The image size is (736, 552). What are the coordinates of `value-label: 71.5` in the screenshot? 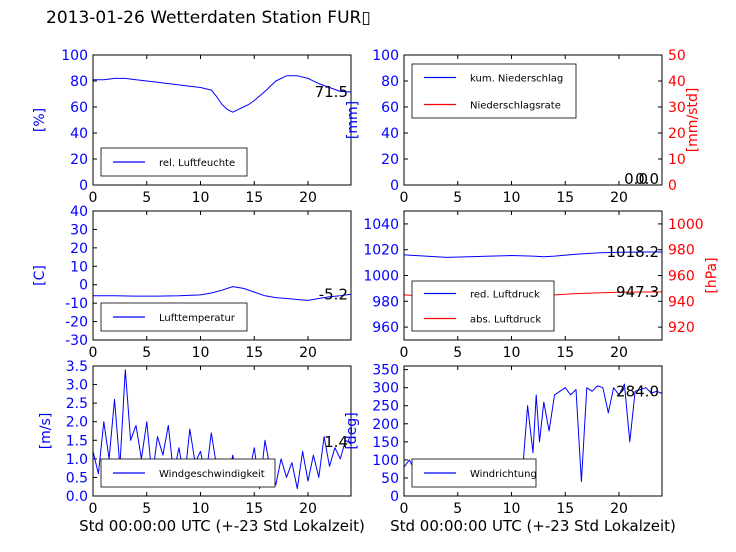 It's located at (331, 92).